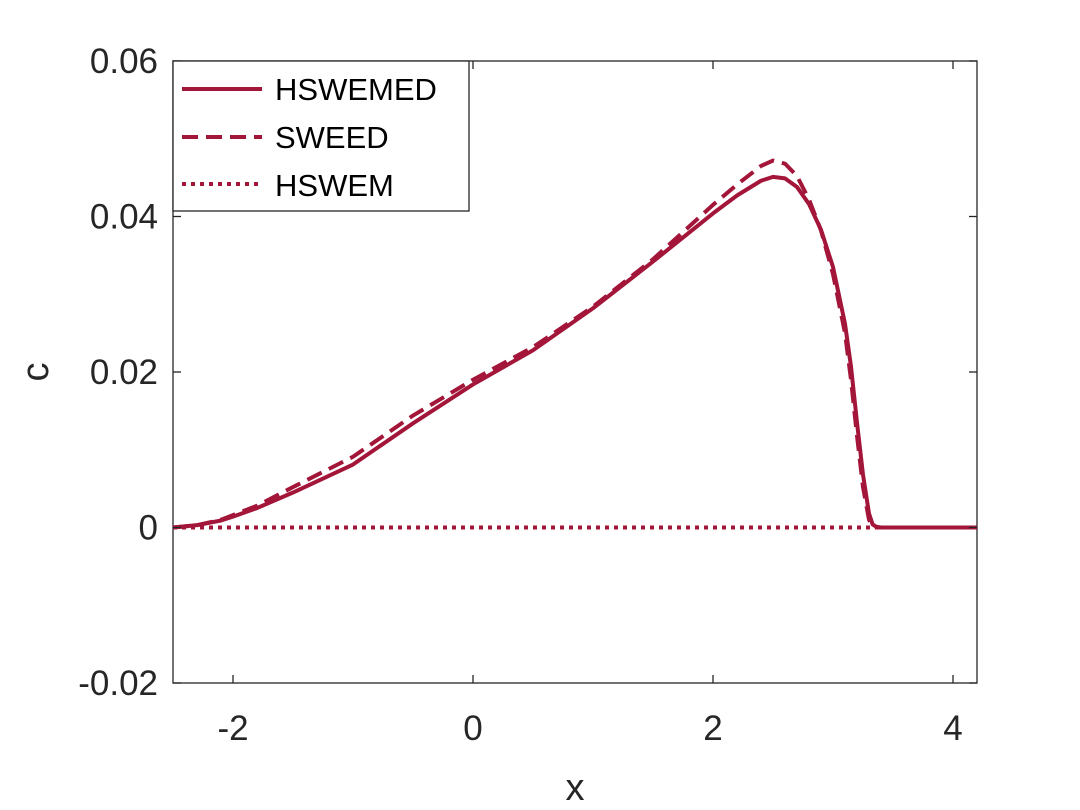 The image size is (1080, 810). What do you see at coordinates (472, 728) in the screenshot?
I see `x-tick-label: 0` at bounding box center [472, 728].